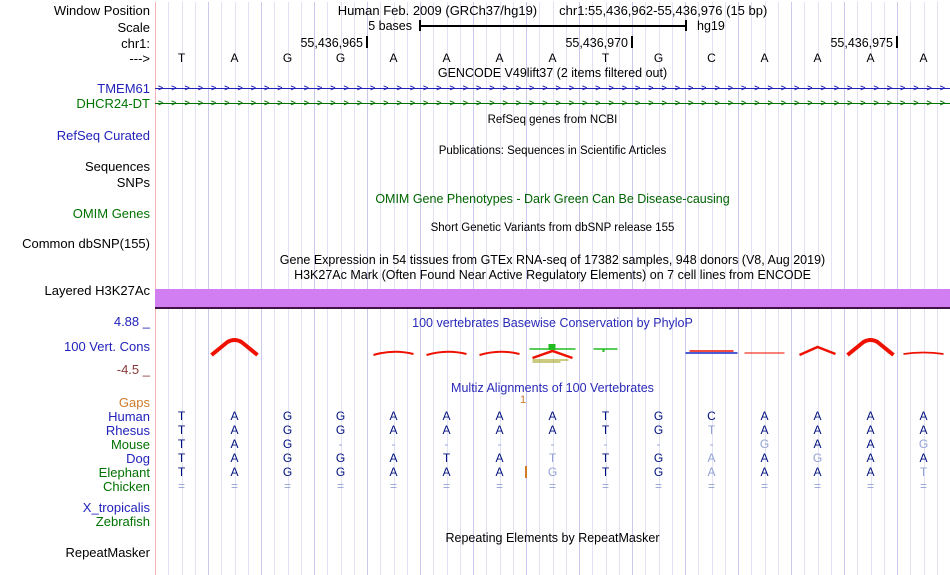 Image resolution: width=950 pixels, height=575 pixels. What do you see at coordinates (552, 388) in the screenshot?
I see `multiz-title: Multiz Alignments of 100 Vertebrates` at bounding box center [552, 388].